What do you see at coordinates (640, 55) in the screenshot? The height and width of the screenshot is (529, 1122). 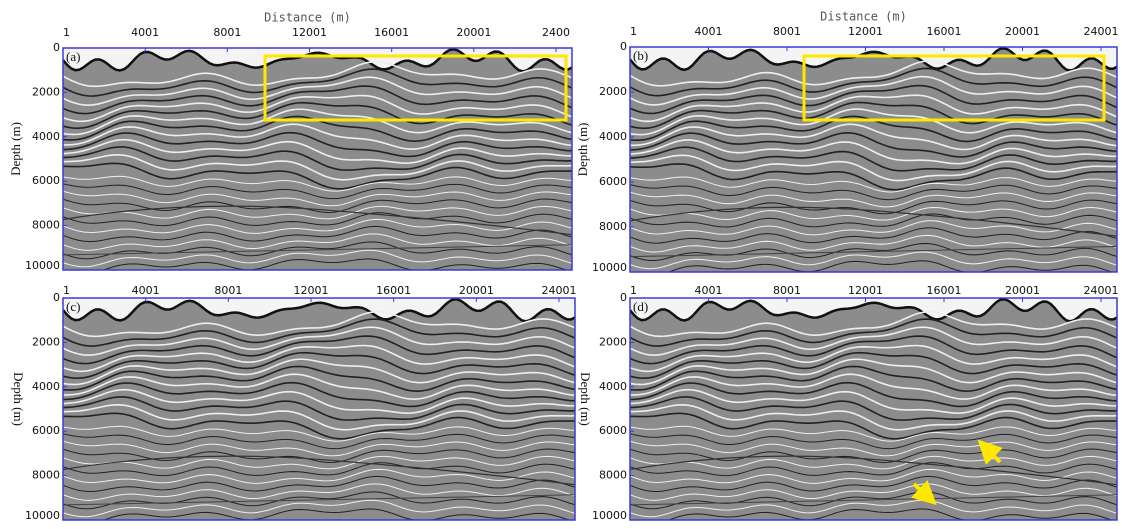 I see `panel-label: (b)` at bounding box center [640, 55].